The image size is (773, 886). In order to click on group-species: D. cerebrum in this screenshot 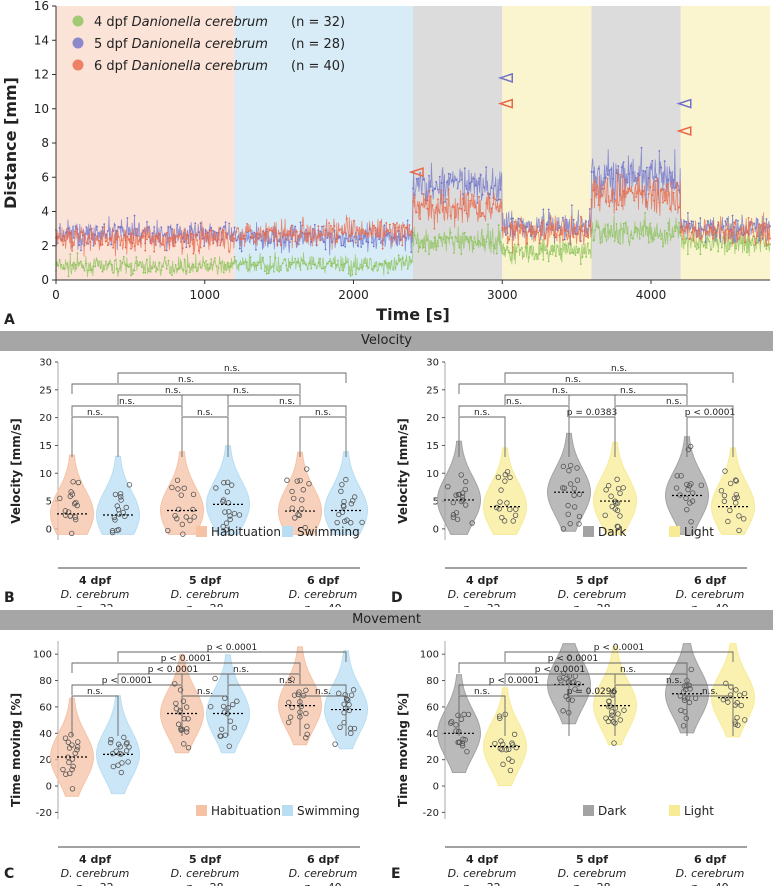, I will do `click(710, 873)`.